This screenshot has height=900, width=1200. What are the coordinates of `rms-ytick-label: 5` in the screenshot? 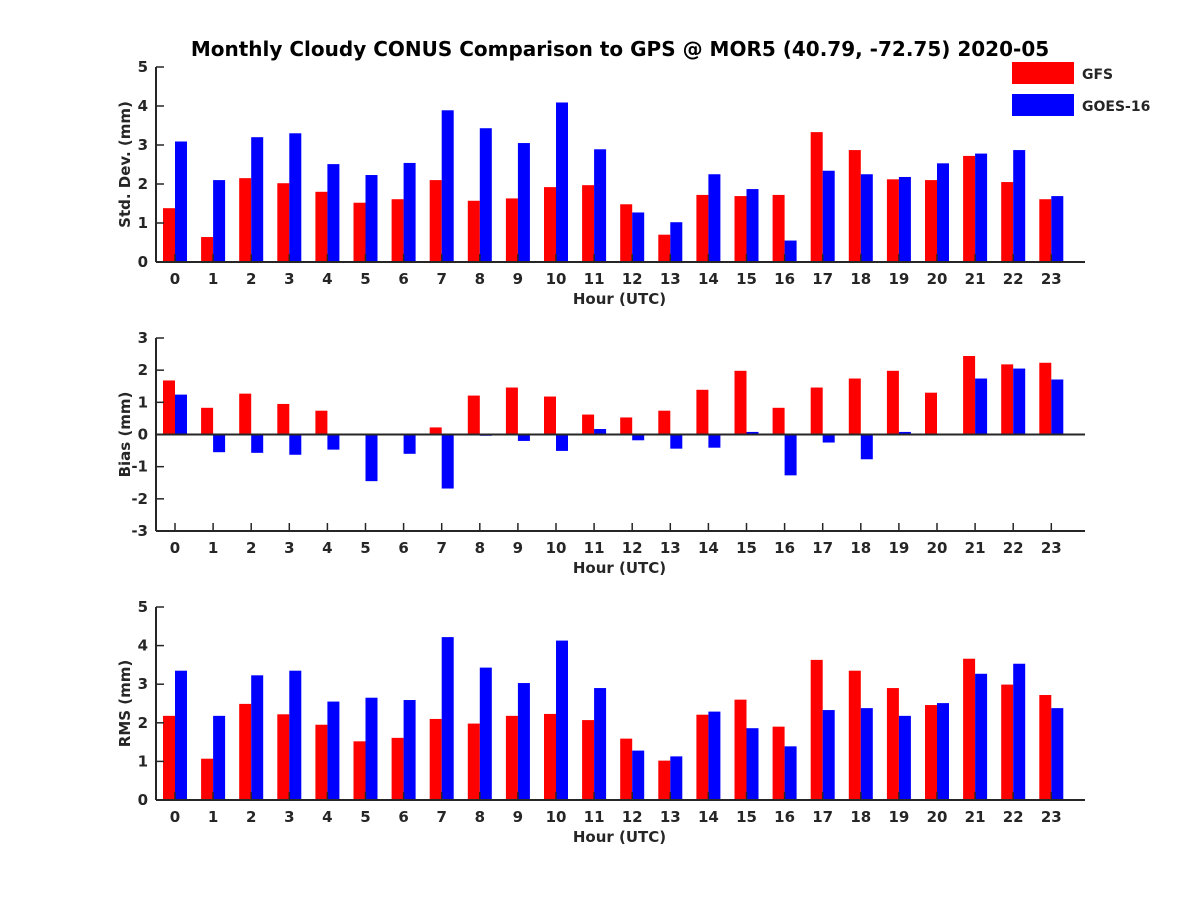 It's located at (143, 607).